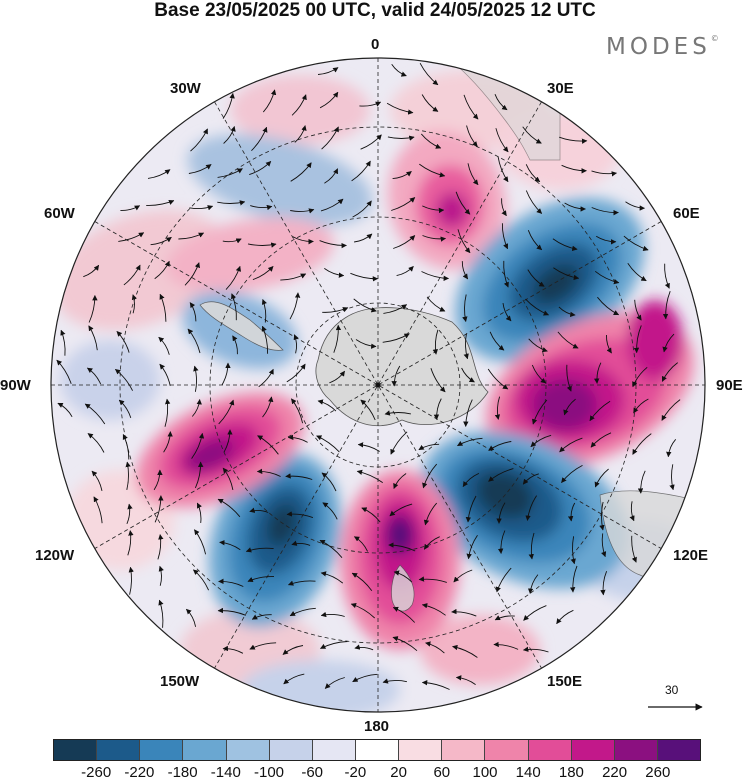 The height and width of the screenshot is (783, 750). What do you see at coordinates (442, 772) in the screenshot?
I see `colorbar-tick-label: 60` at bounding box center [442, 772].